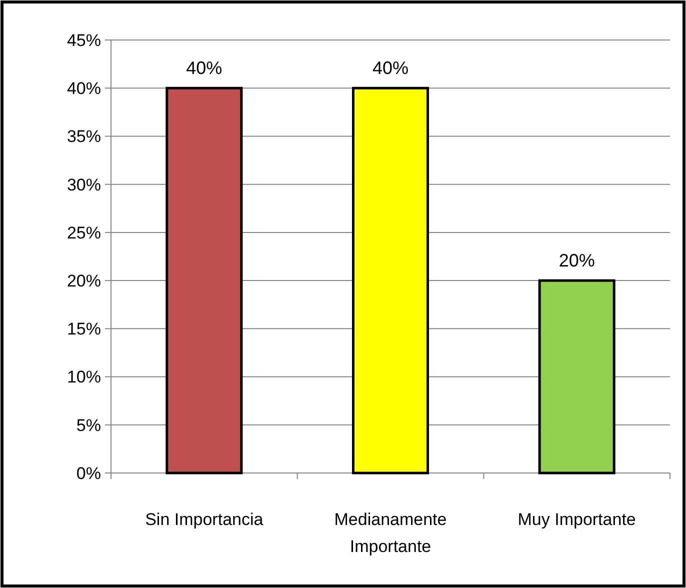  I want to click on y-tick-label: 45%, so click(83, 40).